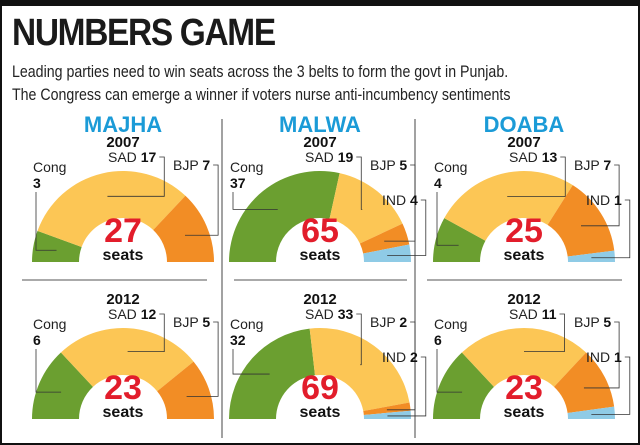 This screenshot has width=640, height=445. I want to click on label-value: 2, so click(403, 322).